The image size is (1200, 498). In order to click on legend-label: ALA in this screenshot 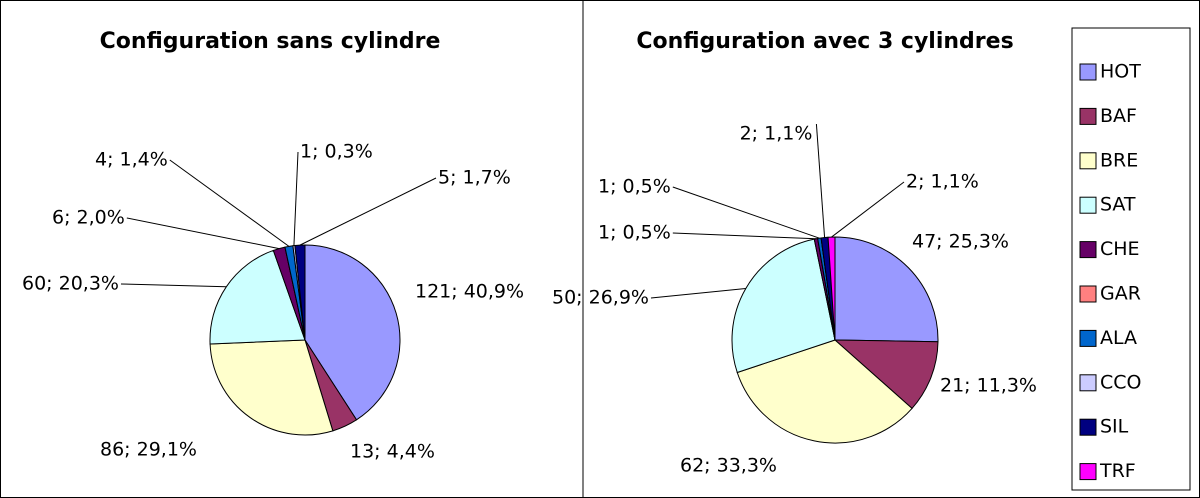, I will do `click(1118, 338)`.